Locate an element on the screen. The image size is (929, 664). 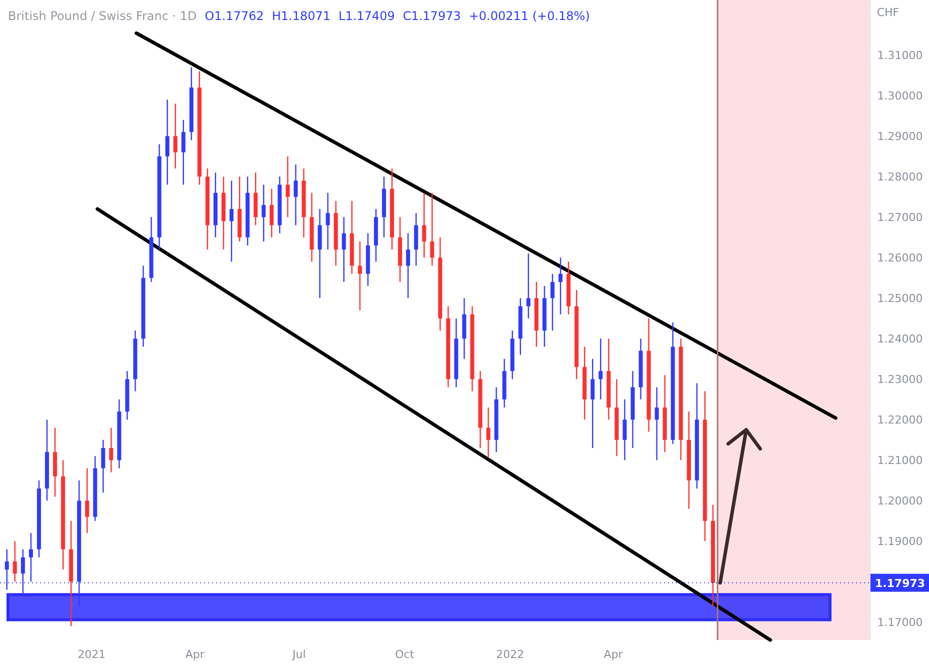
annotation: C1.17973 is located at coordinates (431, 16).